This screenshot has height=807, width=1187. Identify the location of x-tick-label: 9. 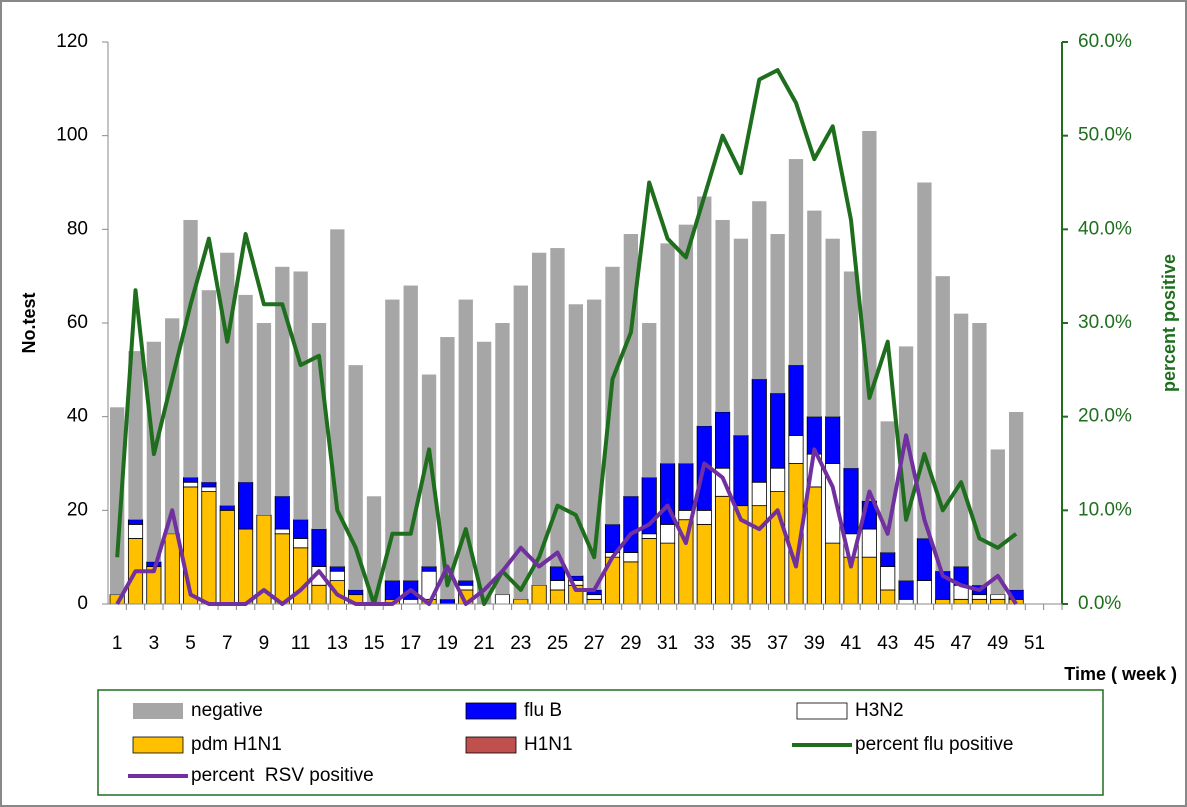
(264, 643).